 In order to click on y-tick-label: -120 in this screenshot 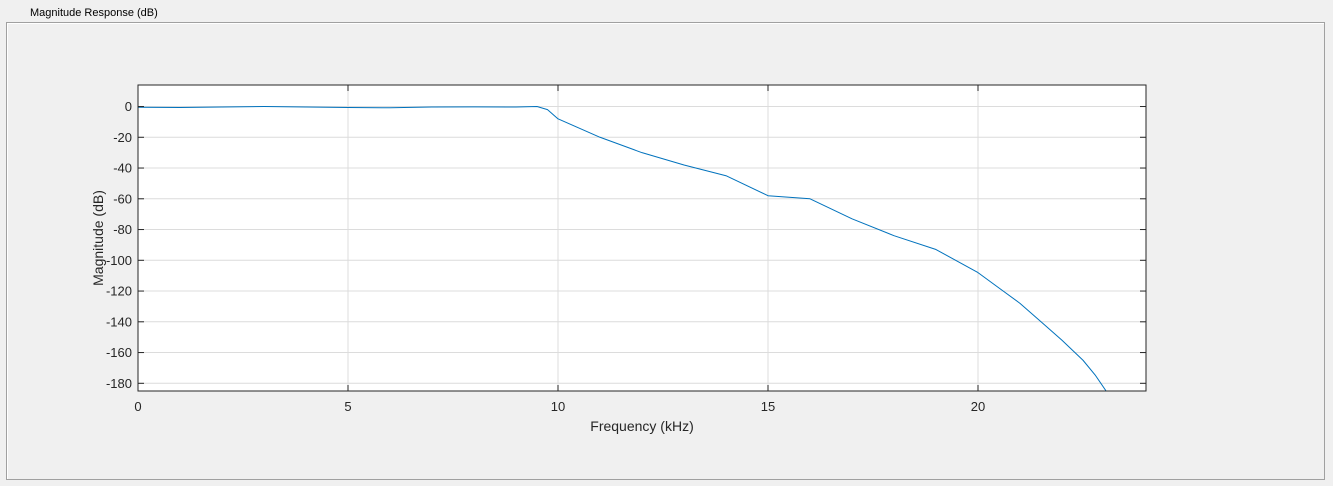, I will do `click(119, 291)`.